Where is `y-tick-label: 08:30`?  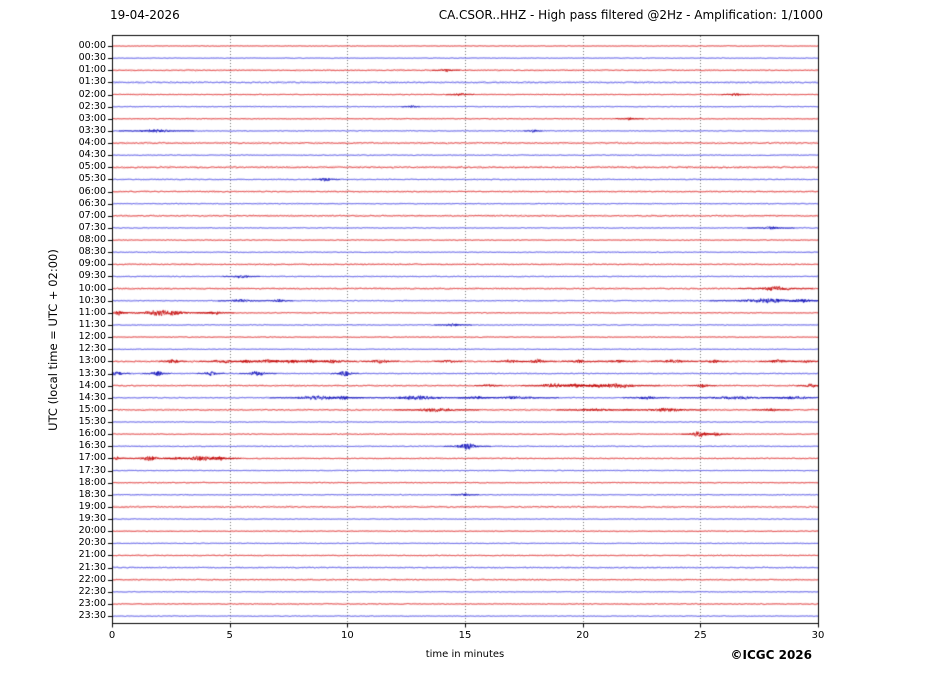 y-tick-label: 08:30 is located at coordinates (92, 252).